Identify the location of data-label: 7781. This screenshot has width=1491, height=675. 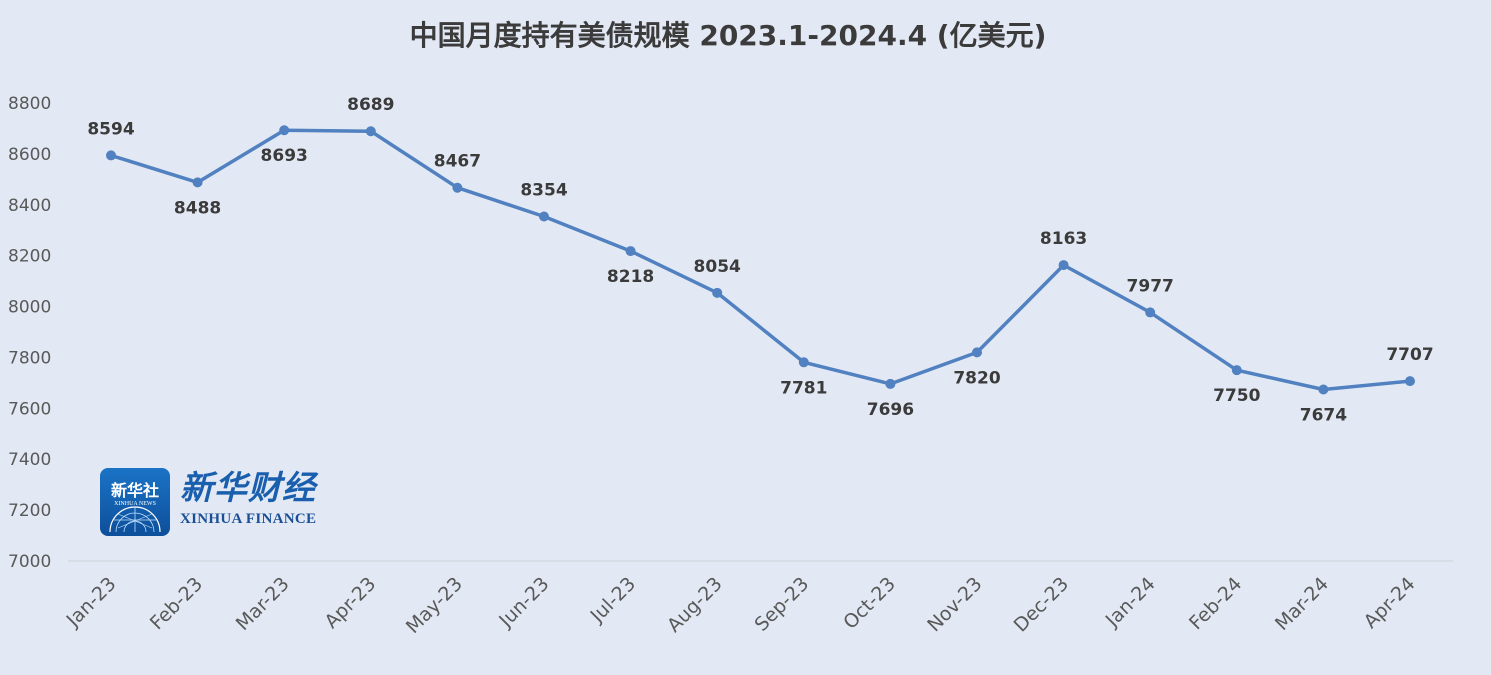
(803, 388).